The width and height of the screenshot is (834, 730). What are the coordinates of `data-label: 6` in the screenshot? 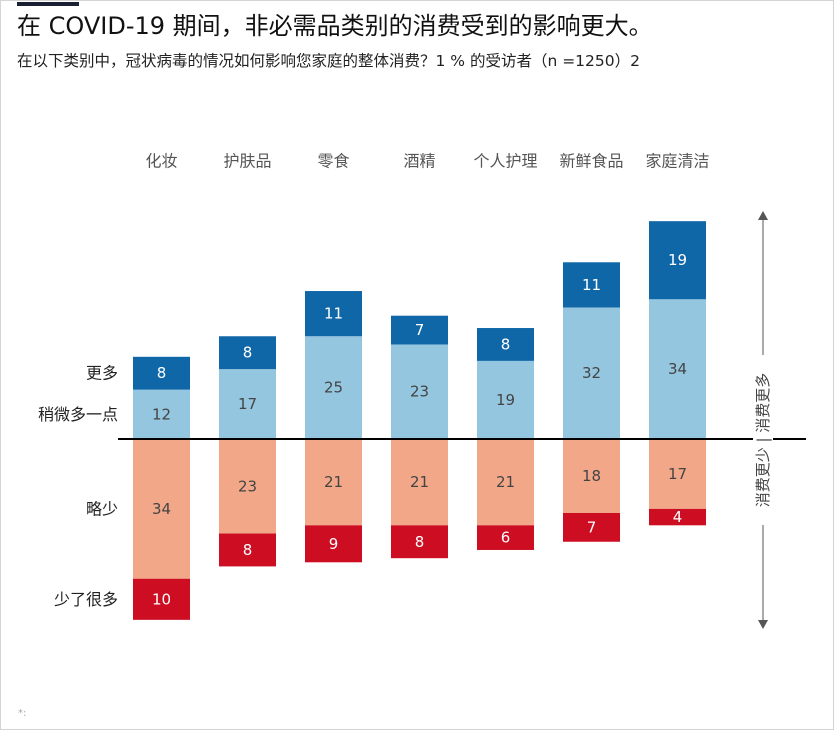 It's located at (506, 538).